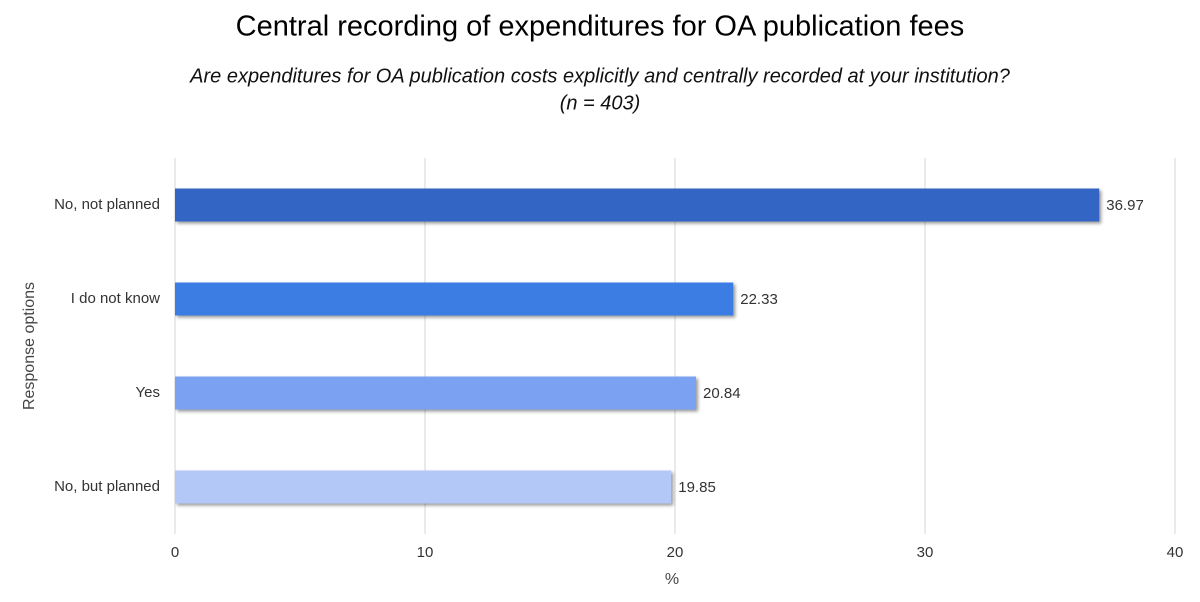  Describe the element at coordinates (1175, 552) in the screenshot. I see `x-tick-label: 40` at that location.